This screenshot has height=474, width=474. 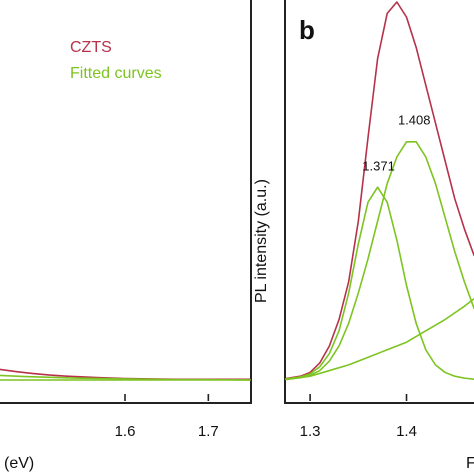 What do you see at coordinates (91, 47) in the screenshot?
I see `panel-a-legend-czts: CZTS` at bounding box center [91, 47].